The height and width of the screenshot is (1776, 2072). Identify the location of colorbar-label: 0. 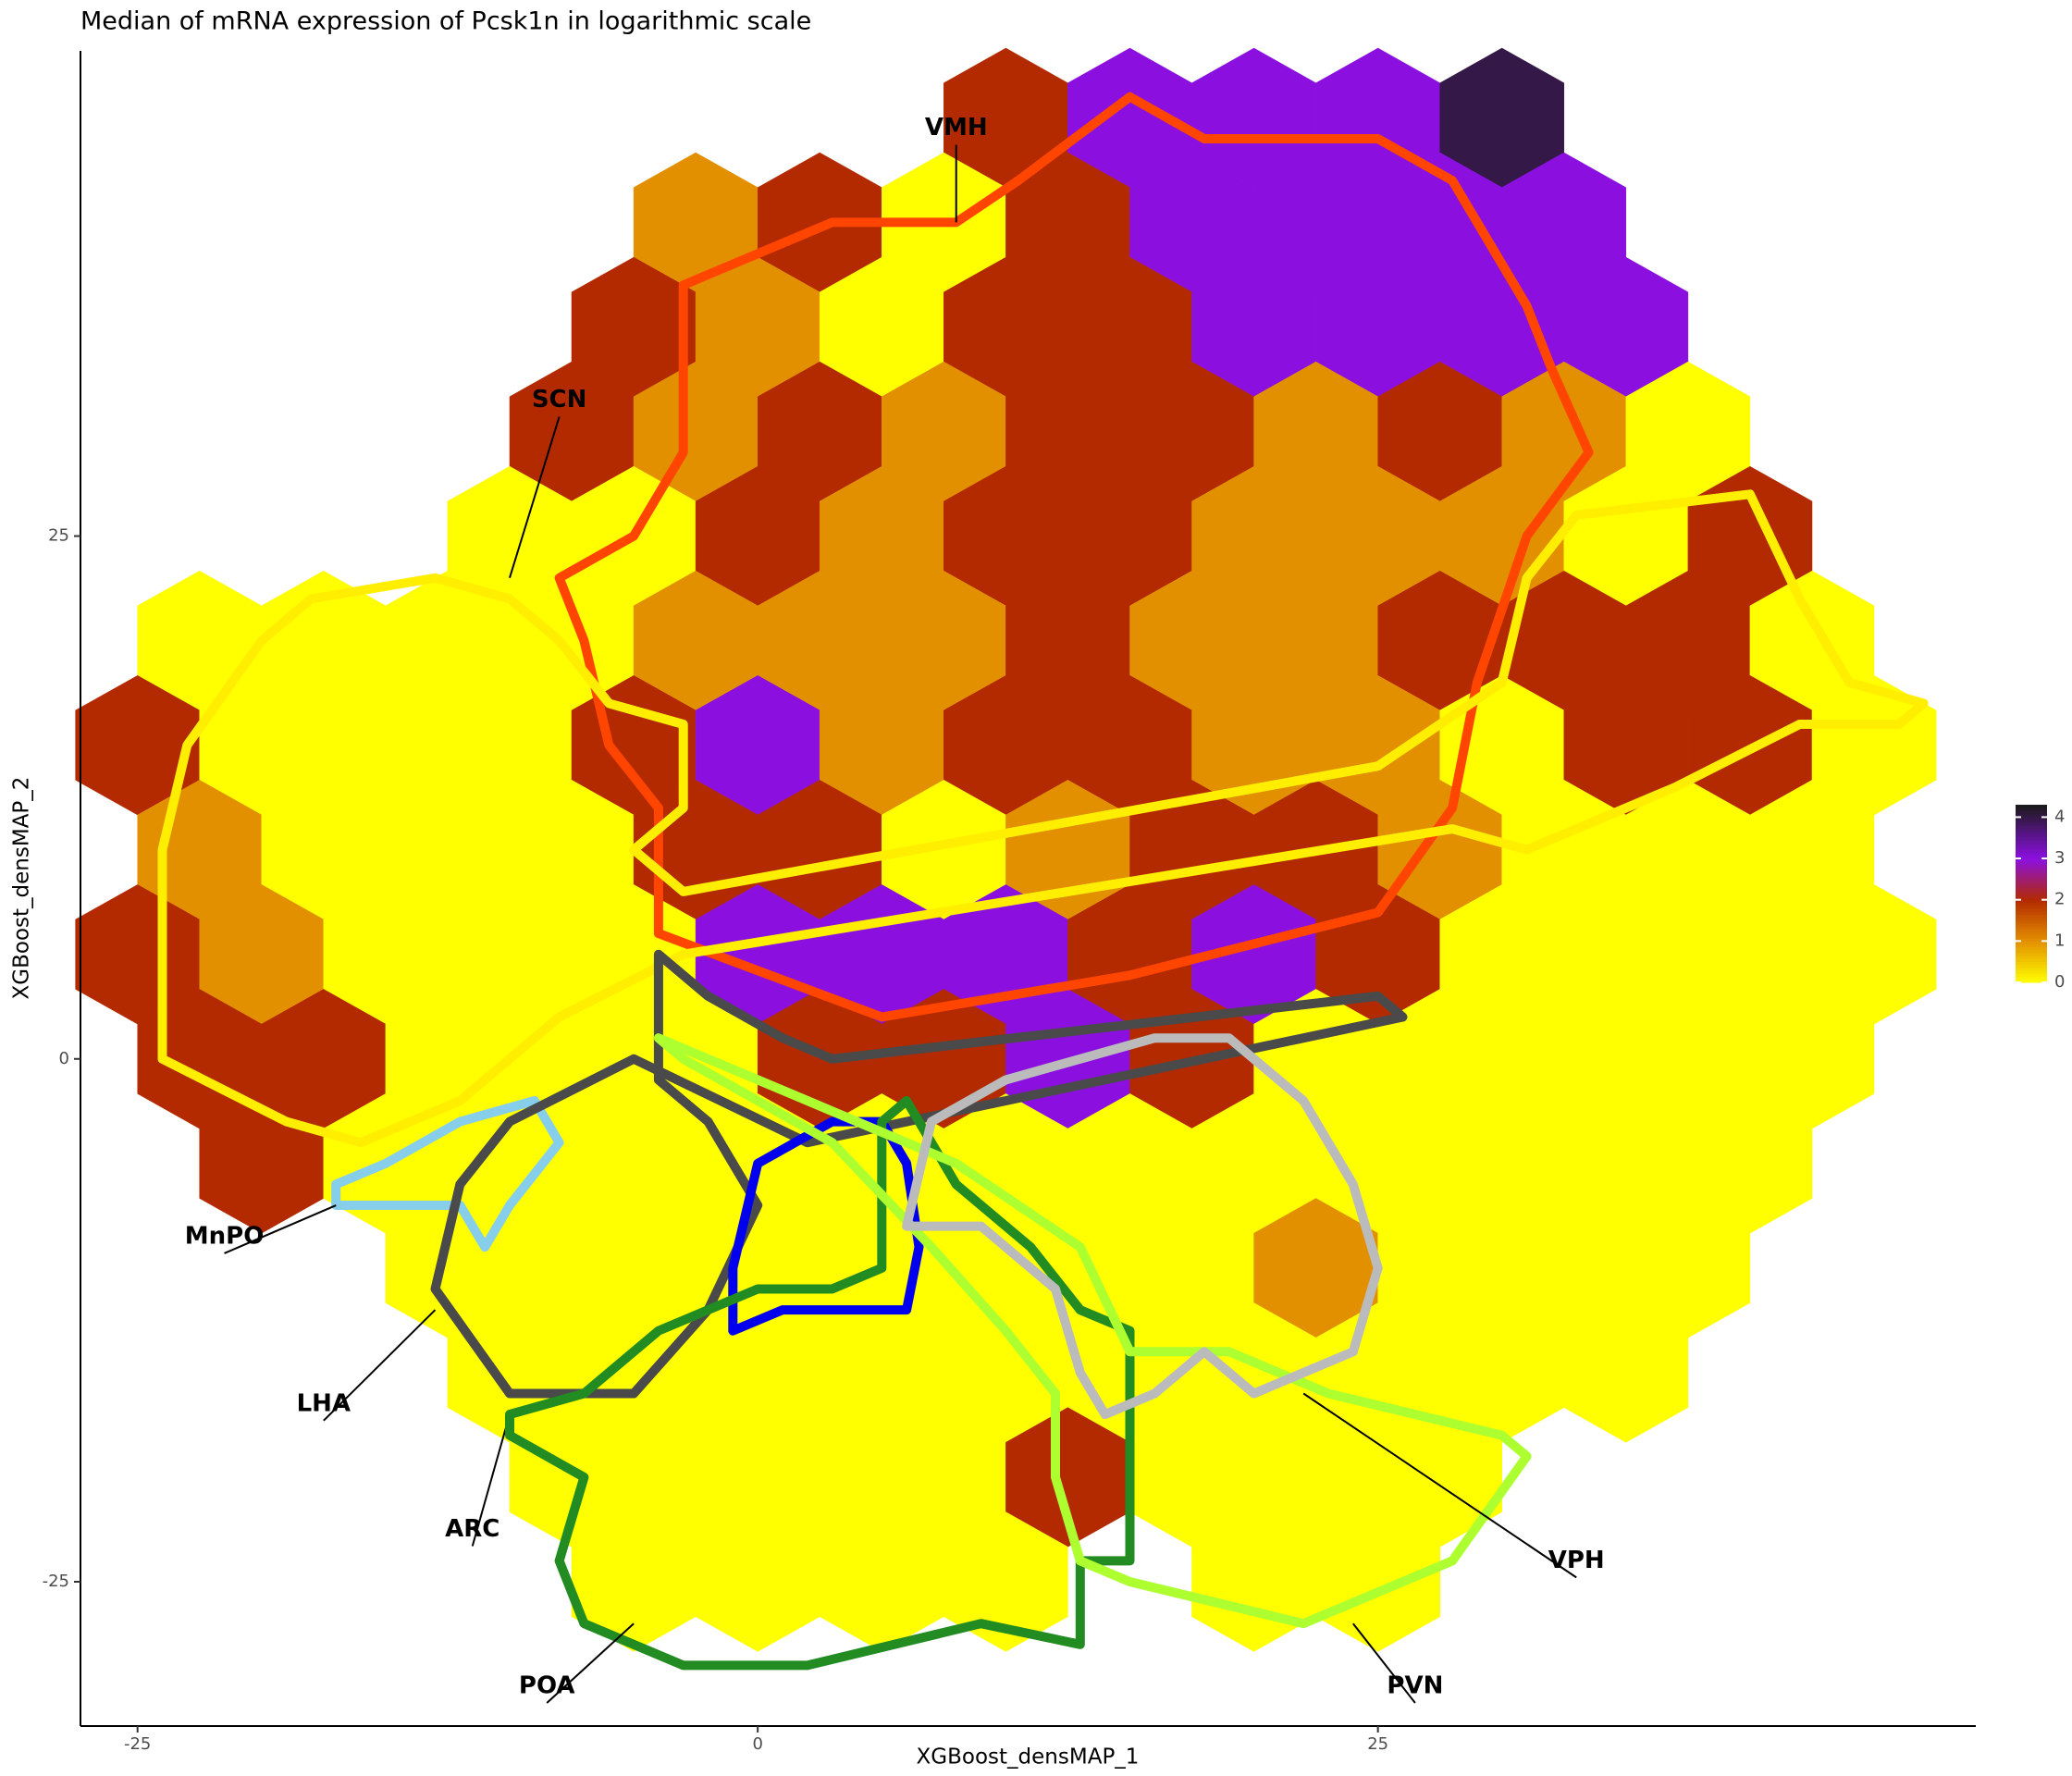
(2060, 982).